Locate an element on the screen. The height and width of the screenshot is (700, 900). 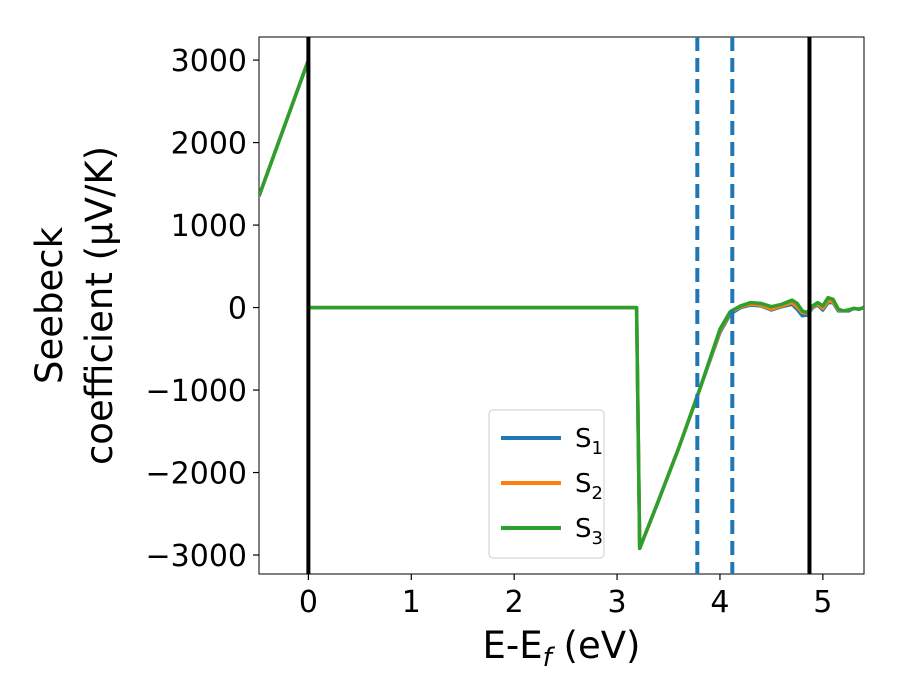
y-tick-label: −2000 is located at coordinates (196, 474).